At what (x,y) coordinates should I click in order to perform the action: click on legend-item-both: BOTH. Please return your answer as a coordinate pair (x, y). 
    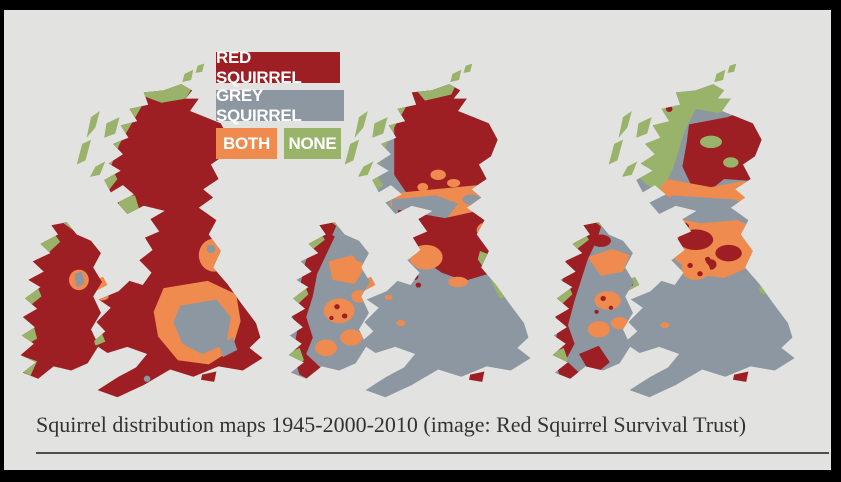
    Looking at the image, I should click on (246, 143).